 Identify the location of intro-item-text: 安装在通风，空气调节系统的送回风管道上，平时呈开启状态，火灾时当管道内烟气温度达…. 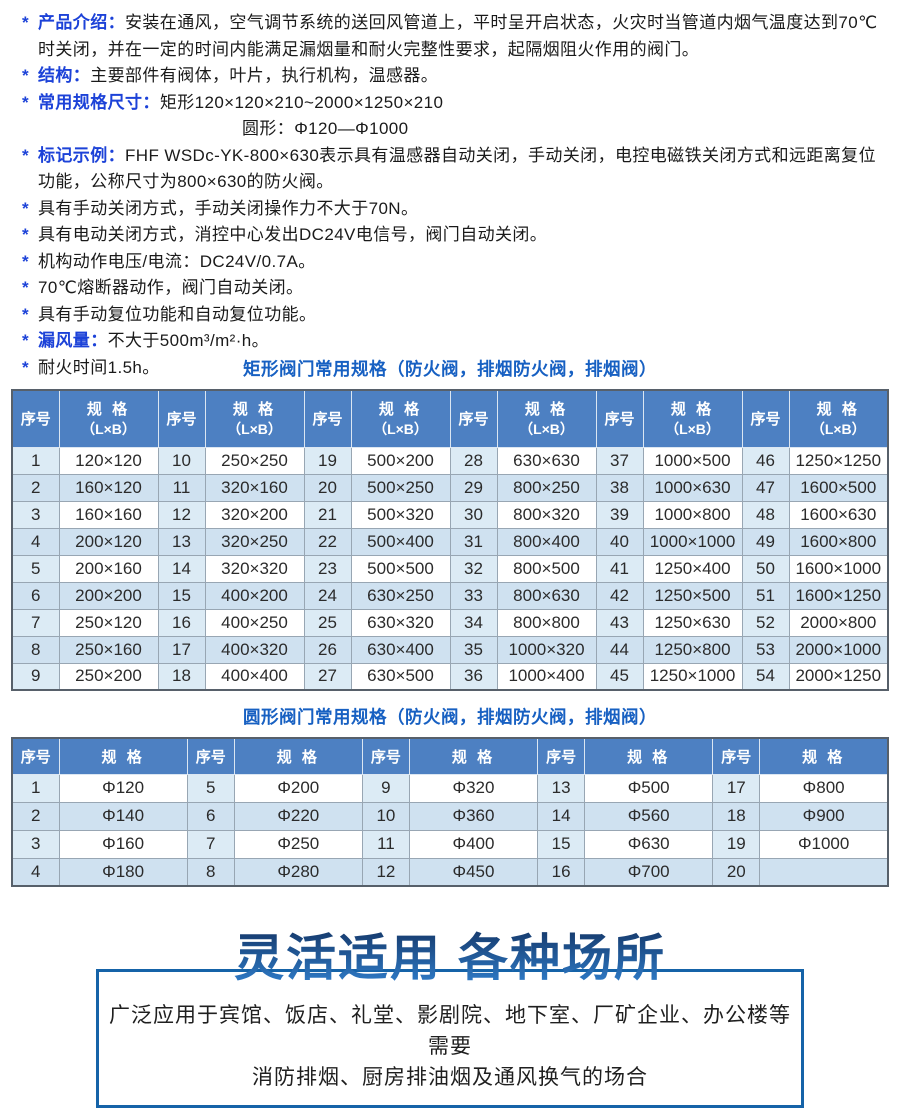
(458, 36).